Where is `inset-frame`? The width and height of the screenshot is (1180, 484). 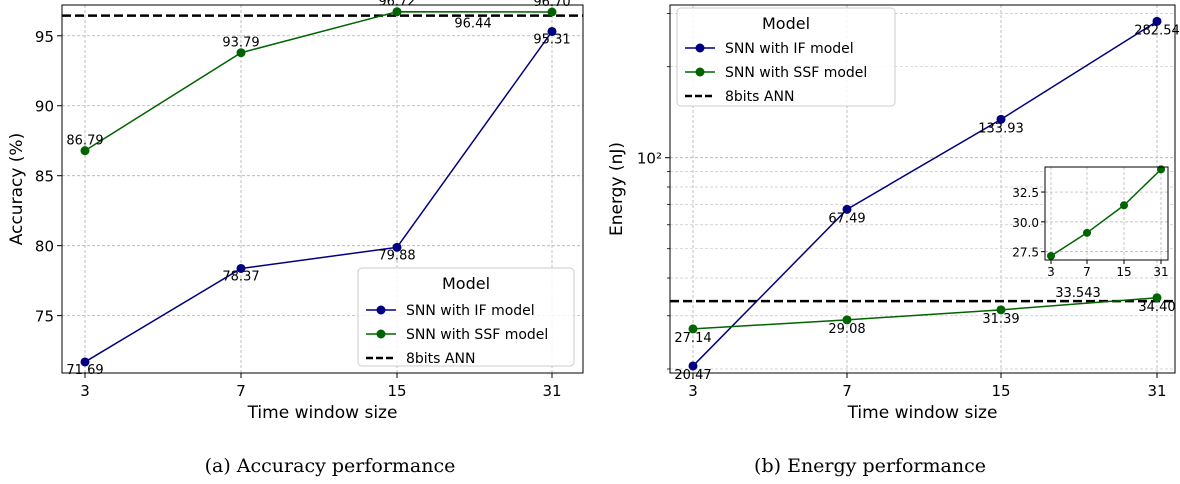 inset-frame is located at coordinates (1106, 213).